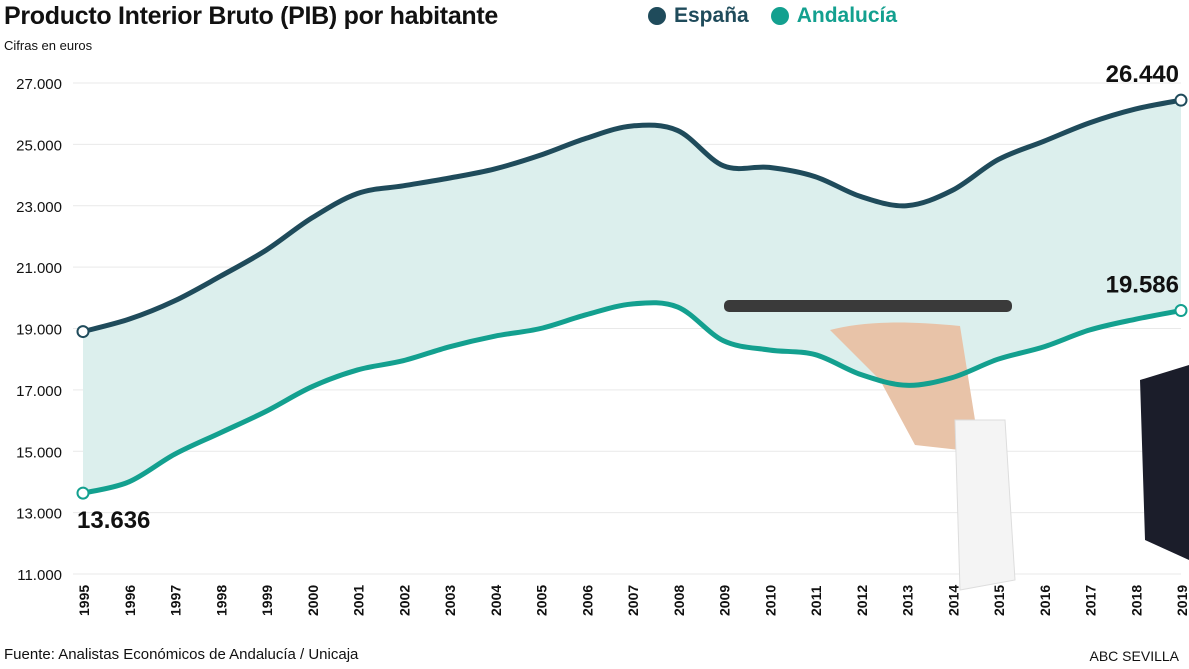  What do you see at coordinates (39, 330) in the screenshot?
I see `y-tick-label: 19.000` at bounding box center [39, 330].